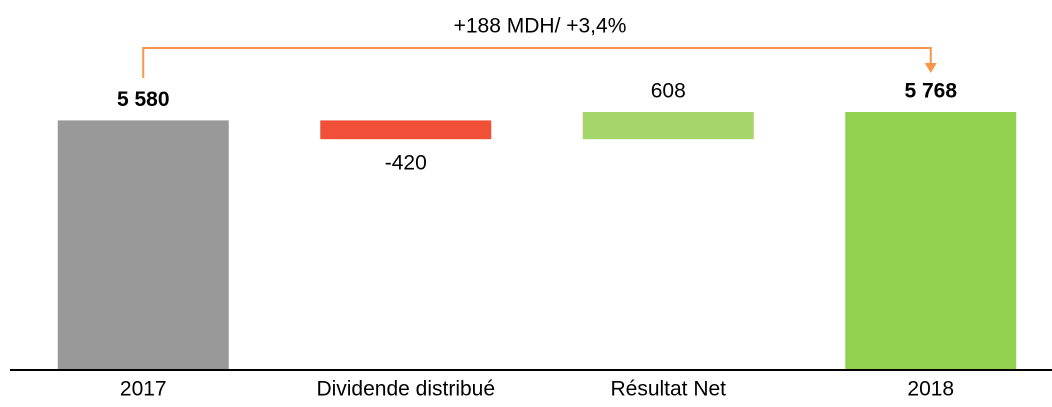  I want to click on x-tick-label: Résultat Net, so click(668, 389).